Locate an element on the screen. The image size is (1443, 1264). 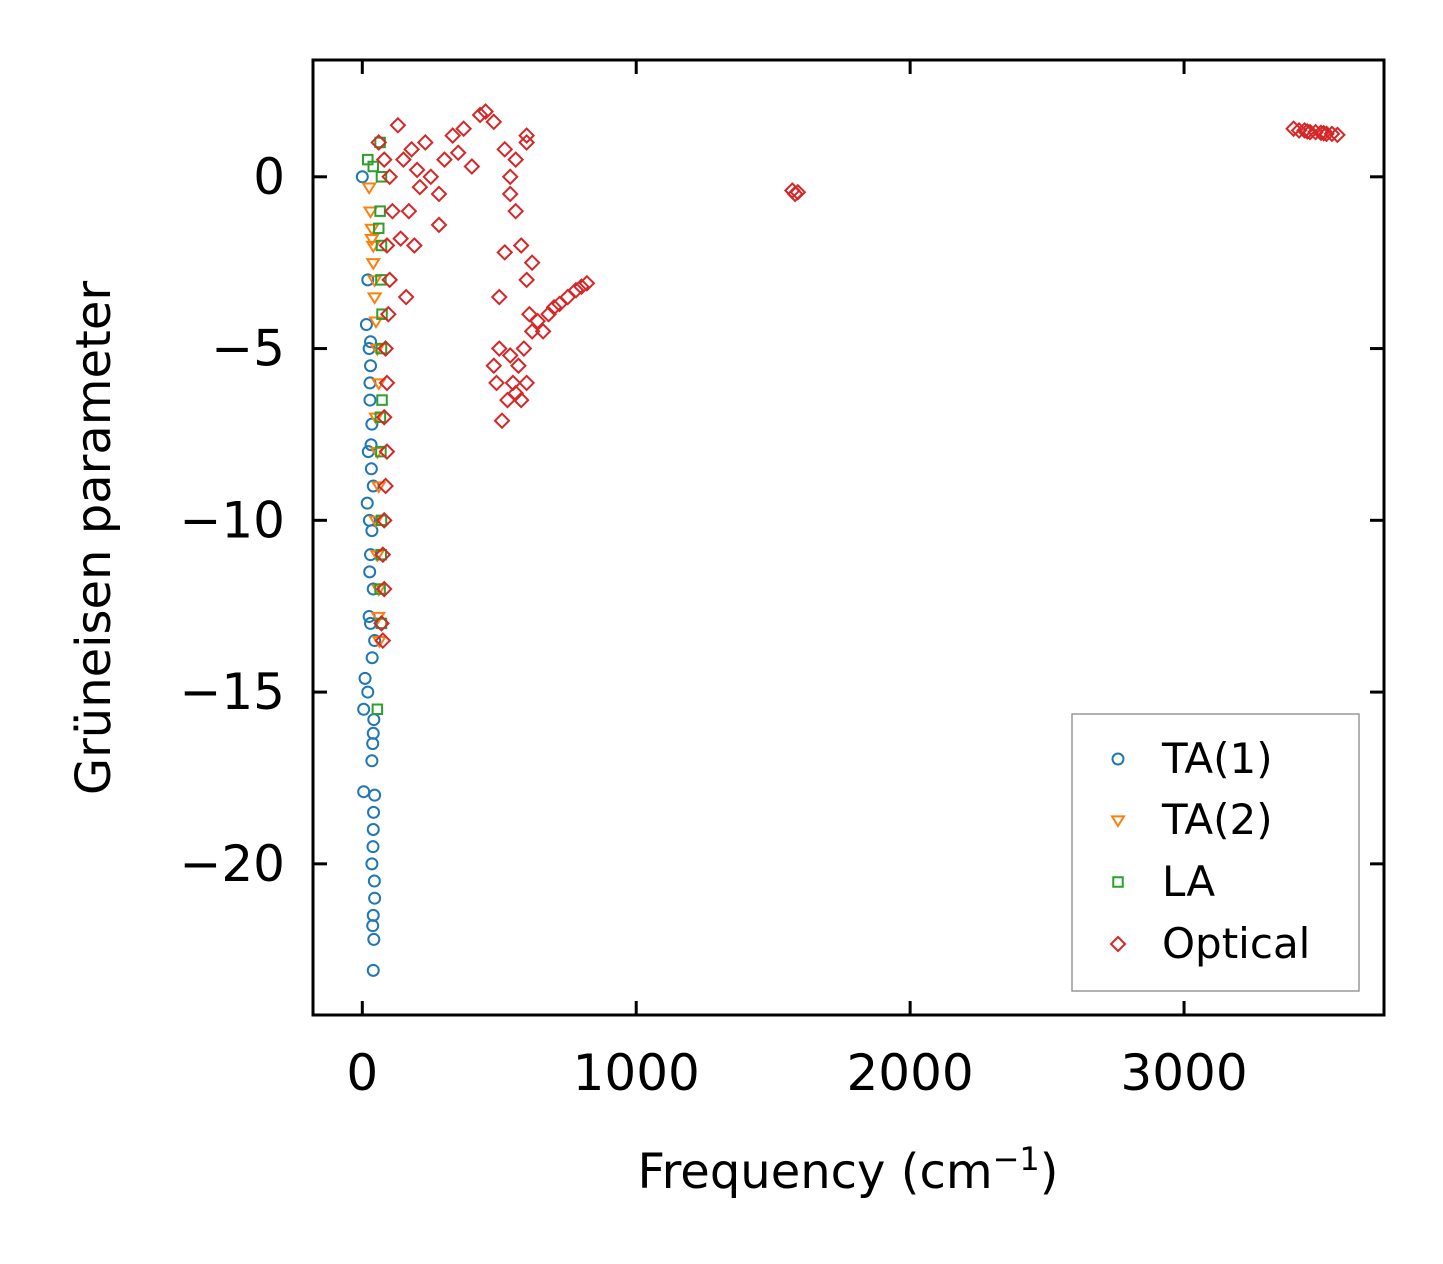
legend-markers is located at coordinates (1118, 852).